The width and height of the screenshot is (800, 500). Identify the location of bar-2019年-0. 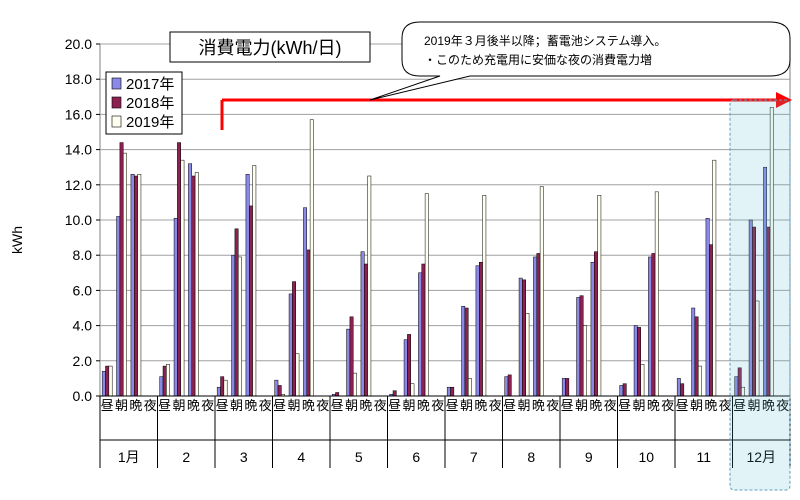
(110, 381).